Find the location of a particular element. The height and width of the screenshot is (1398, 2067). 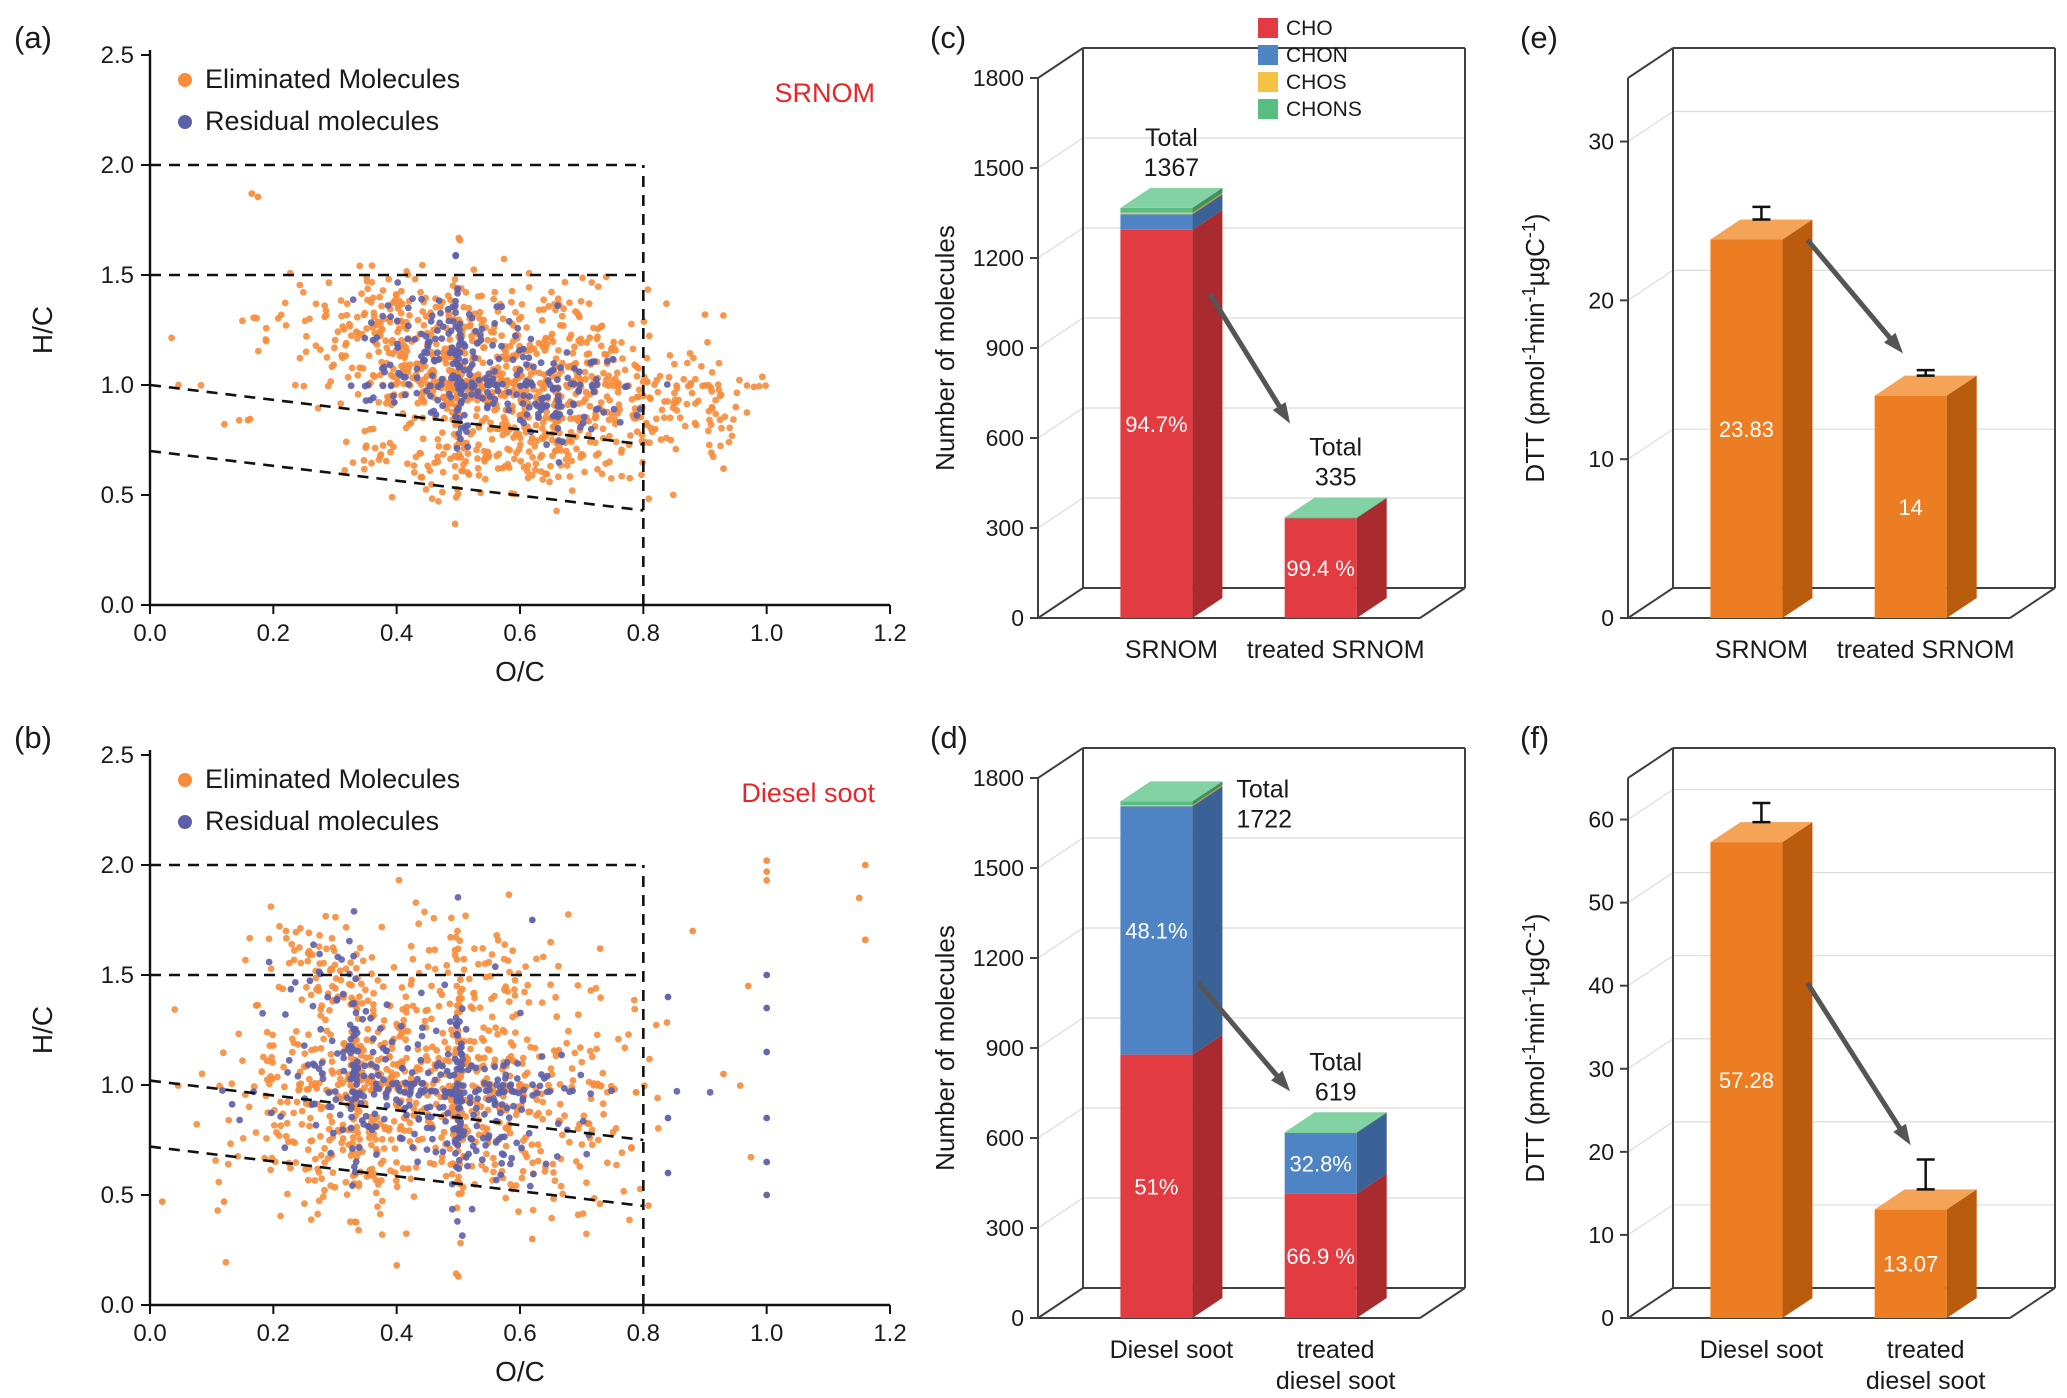

y-tick-label: 0 is located at coordinates (1607, 1318).